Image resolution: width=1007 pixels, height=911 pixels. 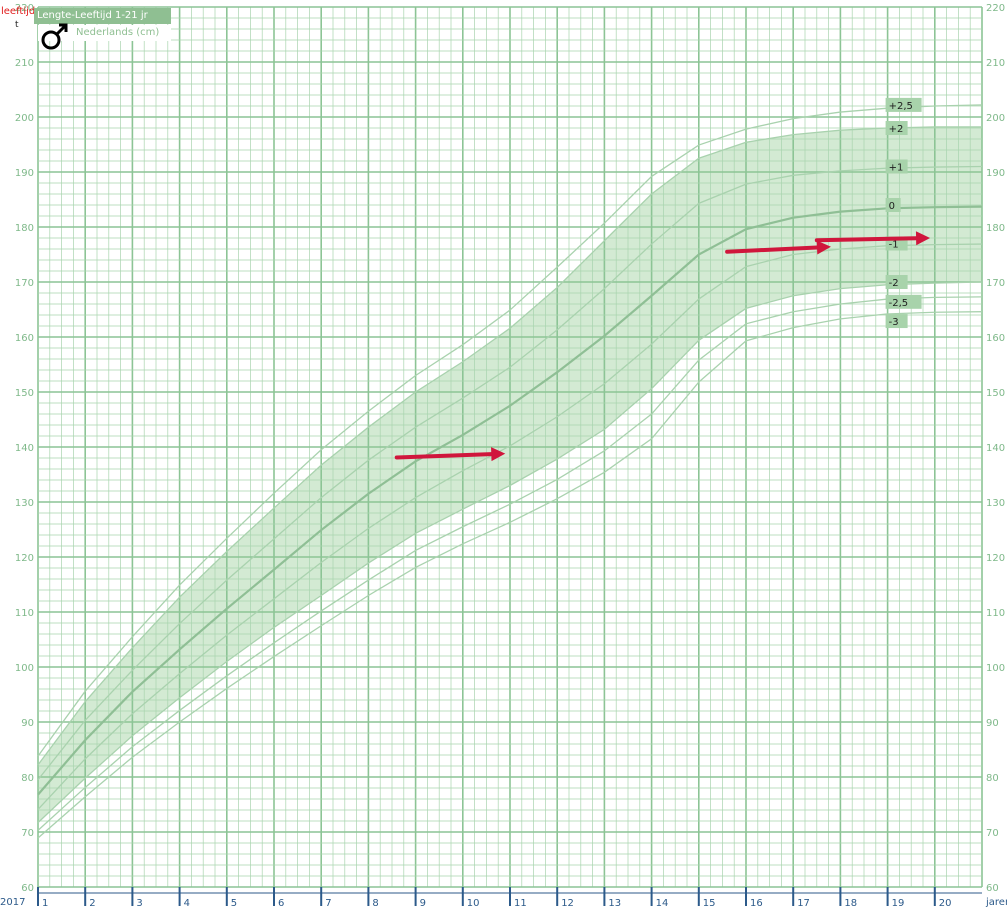 What do you see at coordinates (92, 903) in the screenshot?
I see `x-tick-label: 2` at bounding box center [92, 903].